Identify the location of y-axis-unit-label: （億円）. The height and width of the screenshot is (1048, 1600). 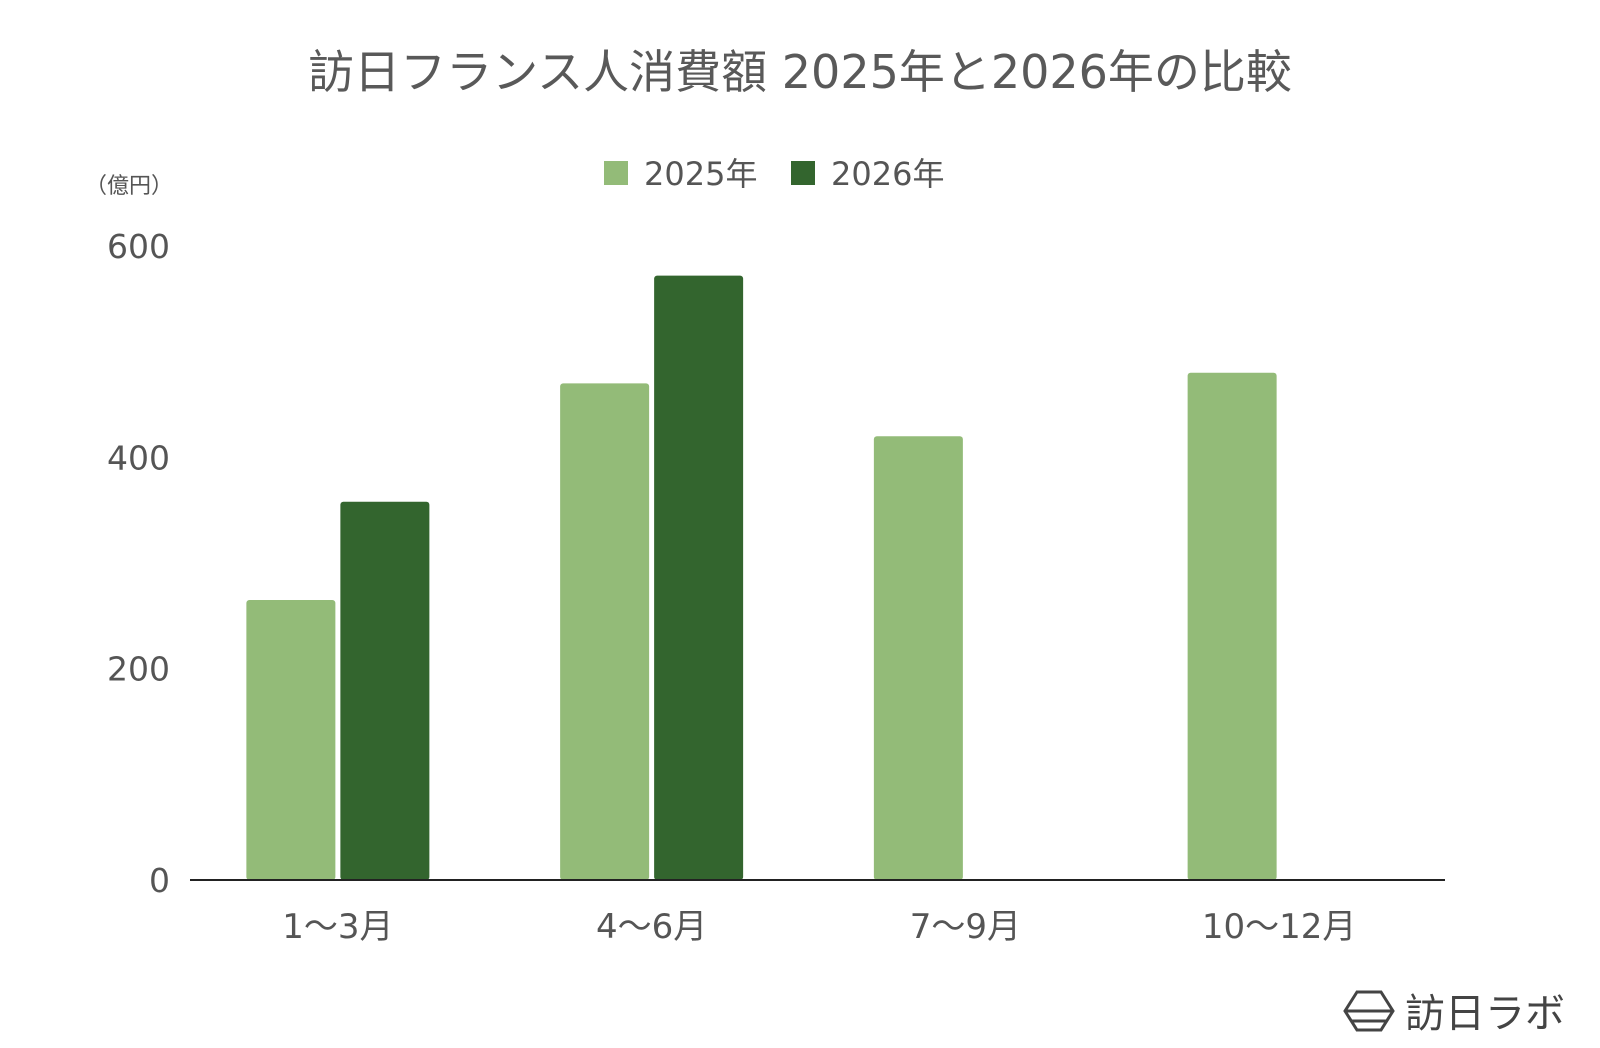
(129, 186).